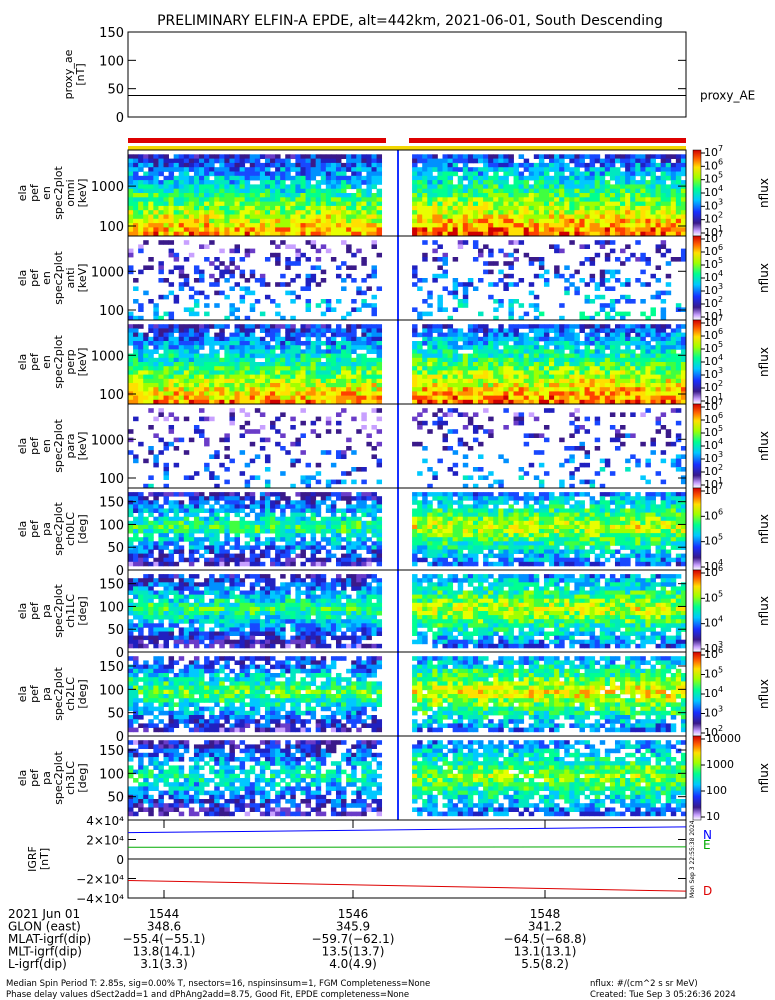 The height and width of the screenshot is (1000, 775). Describe the element at coordinates (711, 219) in the screenshot. I see `colorbar-tick-base: 10` at that location.